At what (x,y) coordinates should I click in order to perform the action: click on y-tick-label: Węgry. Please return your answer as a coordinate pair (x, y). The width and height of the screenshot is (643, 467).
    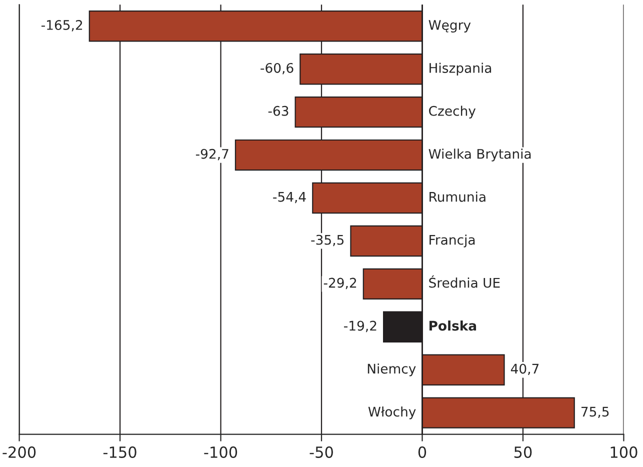
    Looking at the image, I should click on (449, 26).